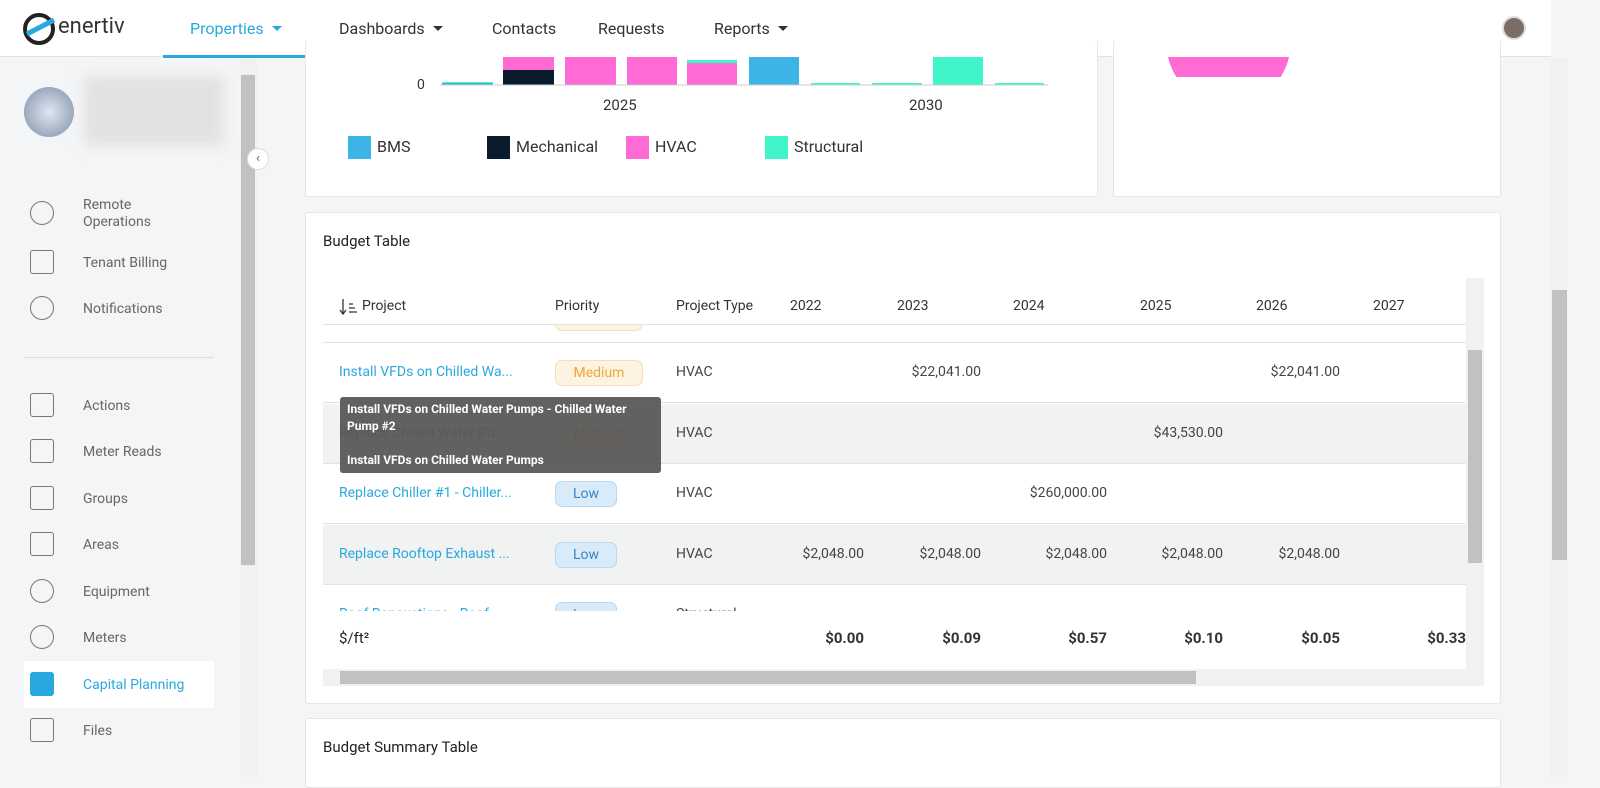  What do you see at coordinates (384, 306) in the screenshot?
I see `column-header: Project` at bounding box center [384, 306].